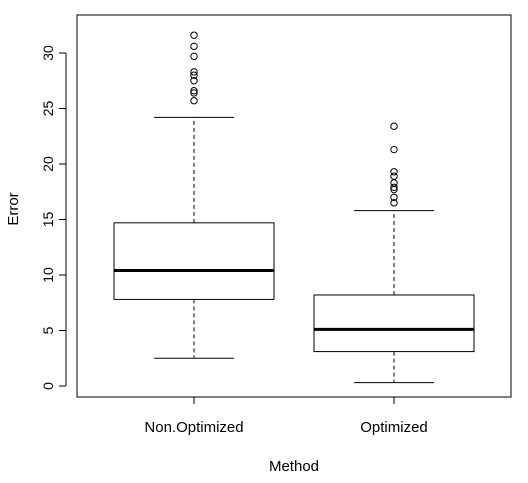  I want to click on y-tick-label: 20, so click(48, 164).